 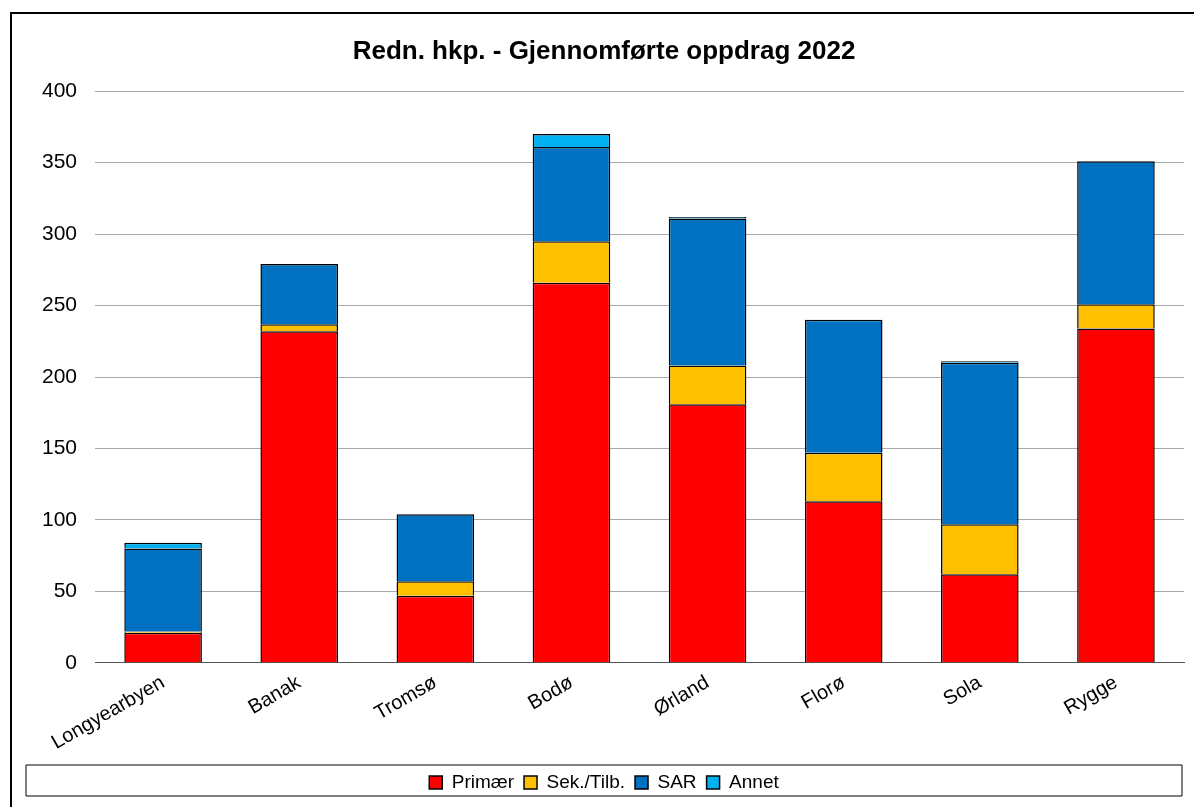 I want to click on y-tick-label: 200, so click(x=59, y=375).